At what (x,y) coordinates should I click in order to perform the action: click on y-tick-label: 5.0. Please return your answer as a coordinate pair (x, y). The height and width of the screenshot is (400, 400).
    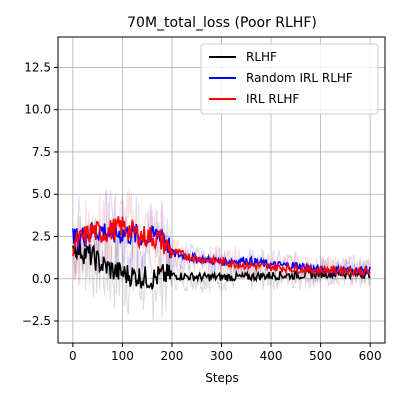
    Looking at the image, I should click on (41, 194).